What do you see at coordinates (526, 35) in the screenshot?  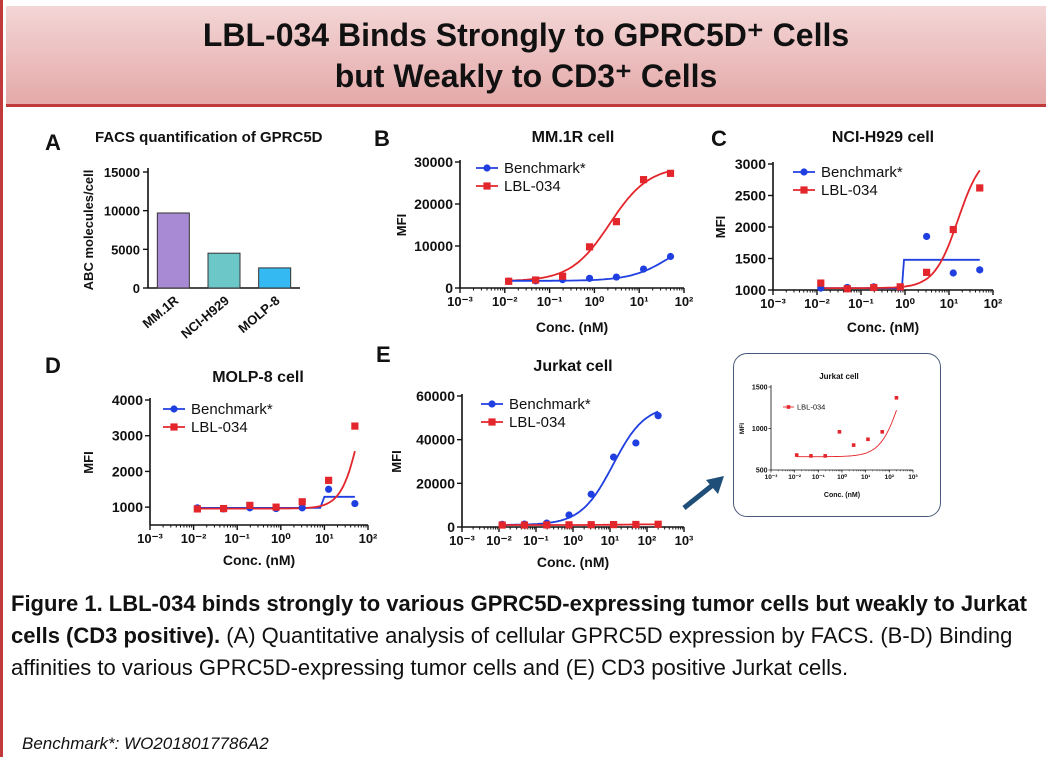 I see `banner-title-line-1: LBL-034 Binds Strongly to GPRC5D⁺ Cells` at bounding box center [526, 35].